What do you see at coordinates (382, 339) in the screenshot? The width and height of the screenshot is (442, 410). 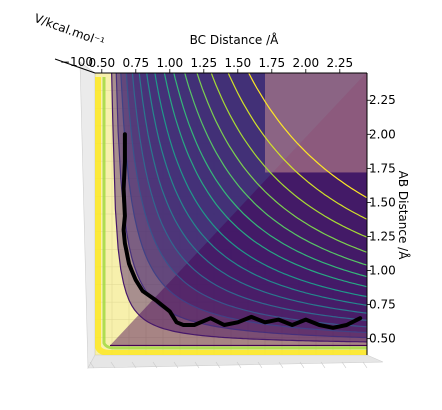 I see `y-tick-label: 0.50` at bounding box center [382, 339].